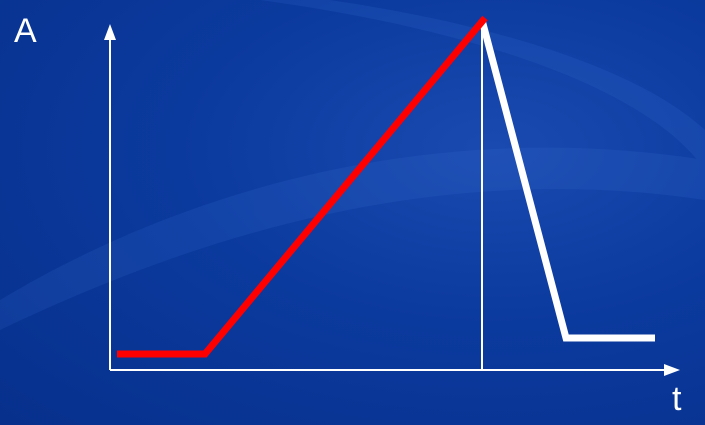 Image resolution: width=705 pixels, height=425 pixels. Describe the element at coordinates (672, 370) in the screenshot. I see `x-axis-arrowhead` at that location.